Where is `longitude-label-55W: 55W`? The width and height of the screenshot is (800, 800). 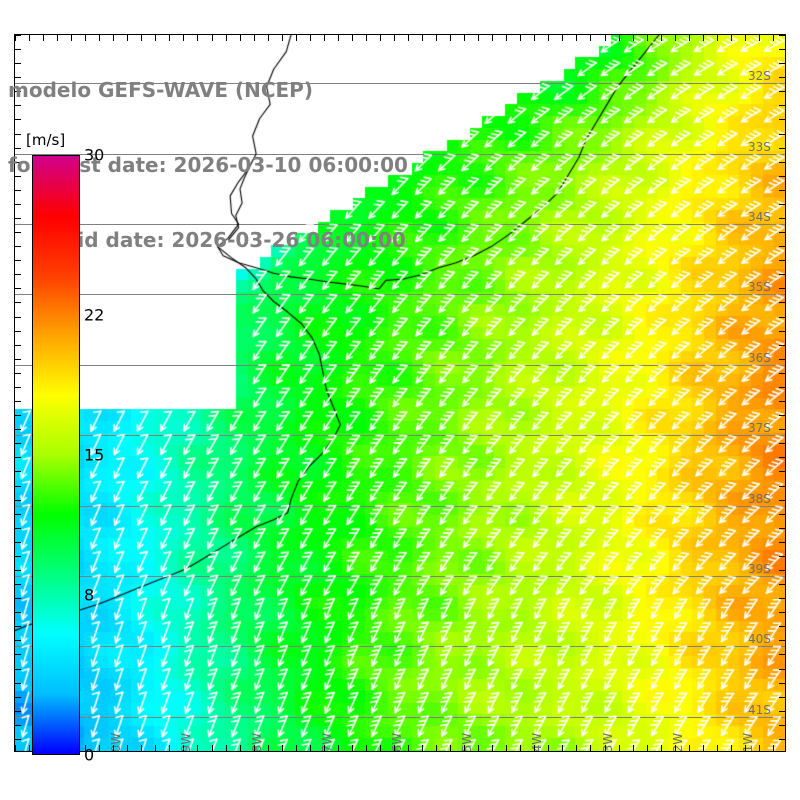 longitude-label-55W: 55W is located at coordinates (467, 742).